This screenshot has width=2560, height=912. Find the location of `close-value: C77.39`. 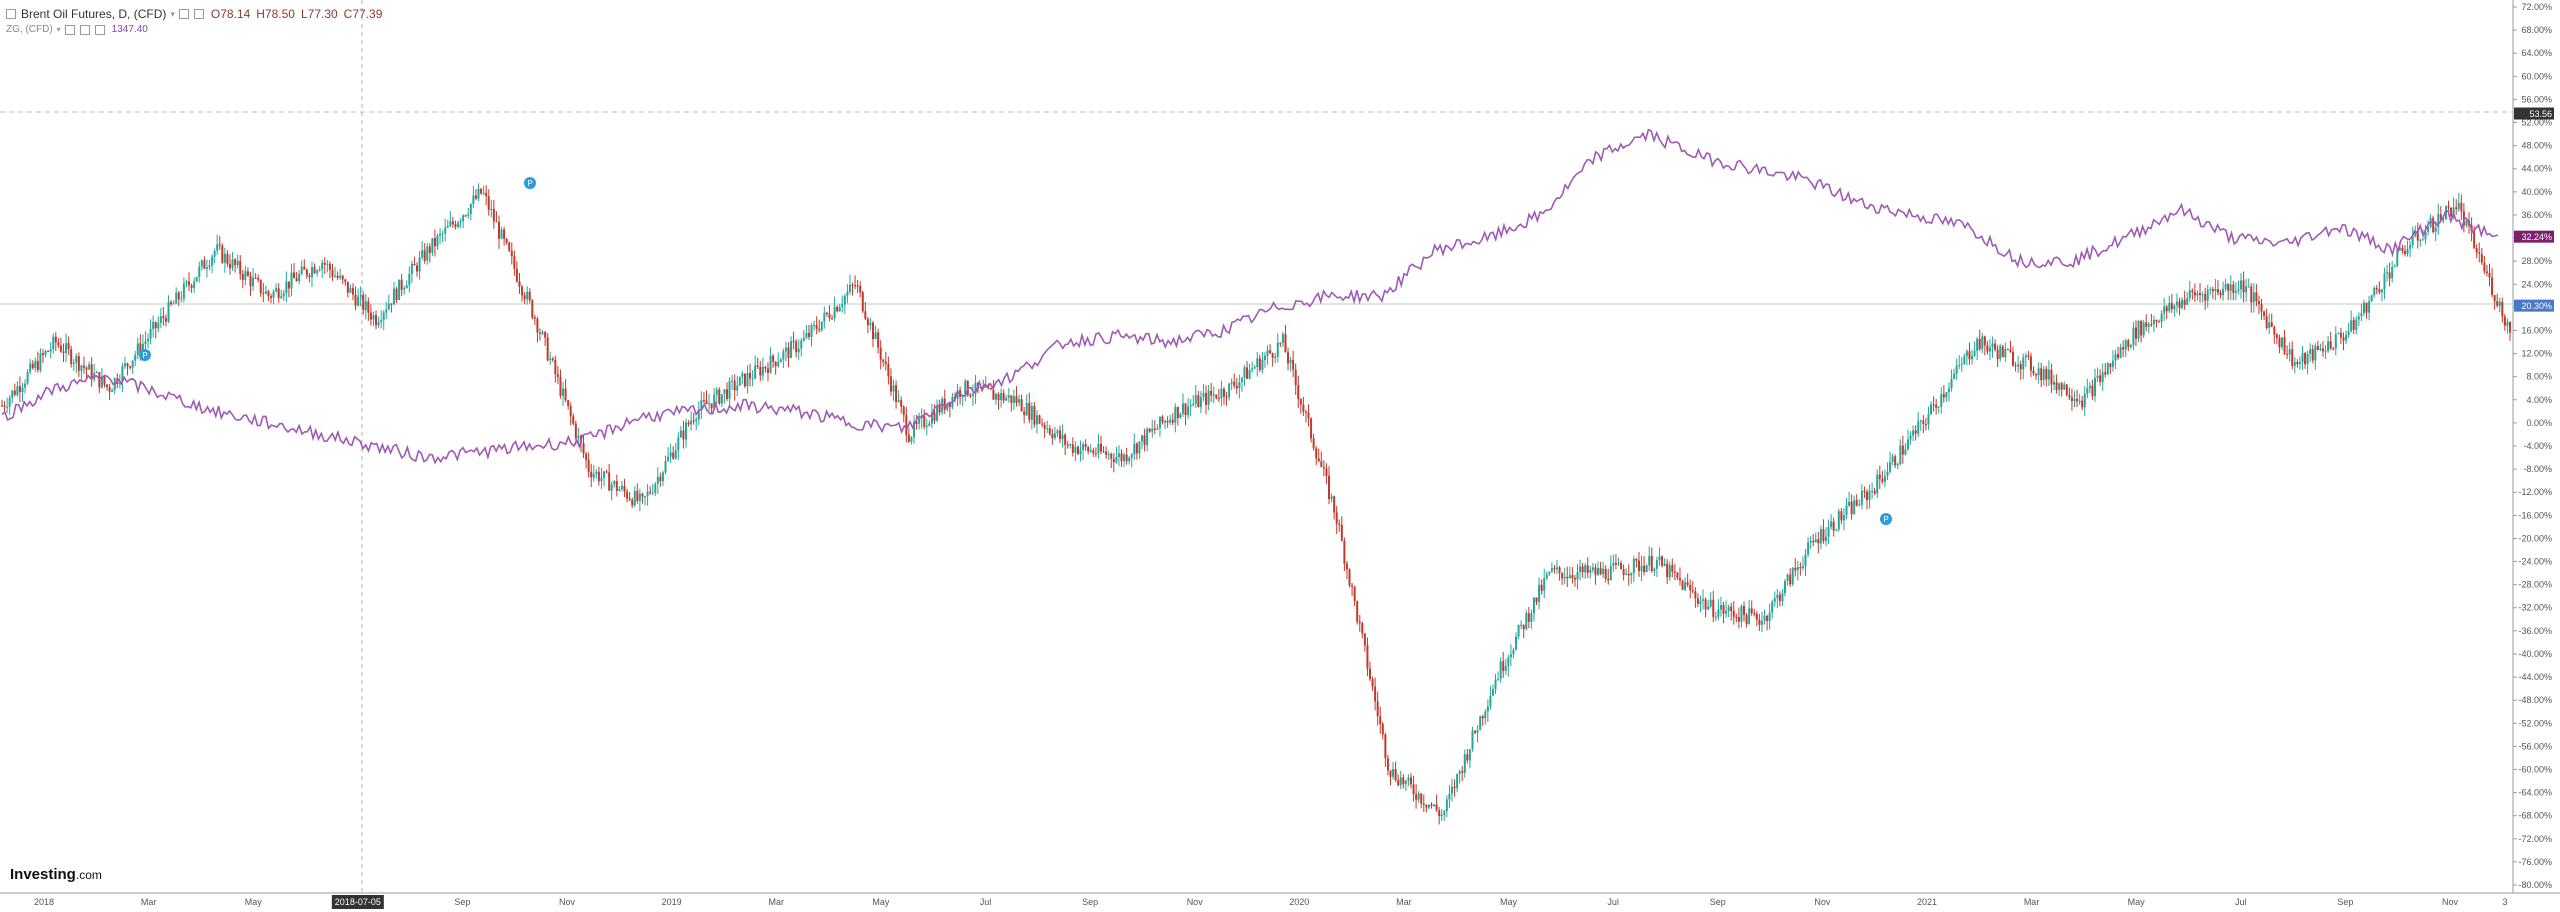

close-value: C77.39 is located at coordinates (363, 14).